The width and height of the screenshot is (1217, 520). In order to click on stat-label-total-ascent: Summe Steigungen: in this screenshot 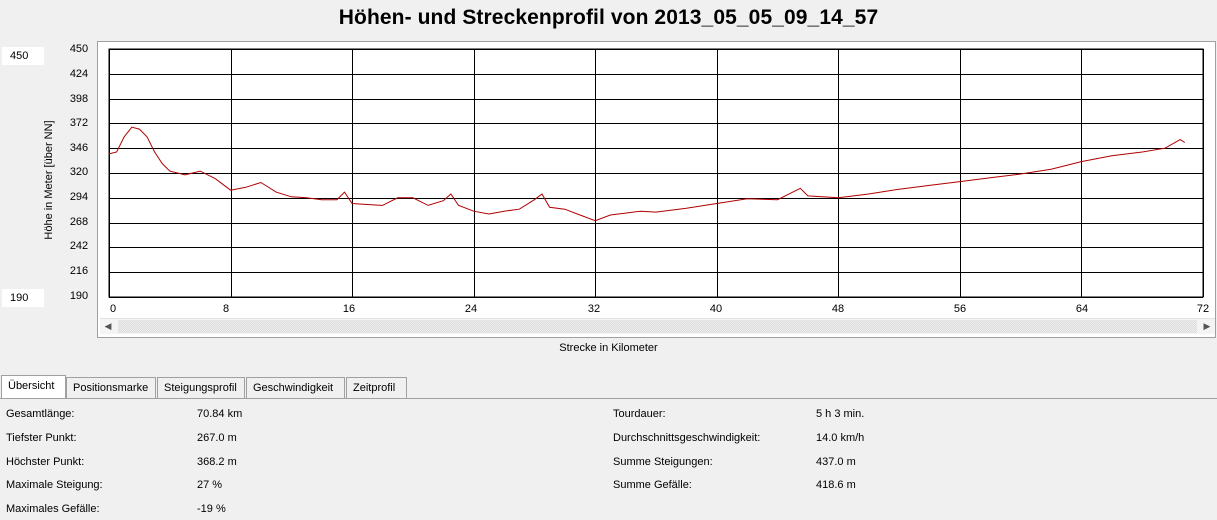, I will do `click(663, 462)`.